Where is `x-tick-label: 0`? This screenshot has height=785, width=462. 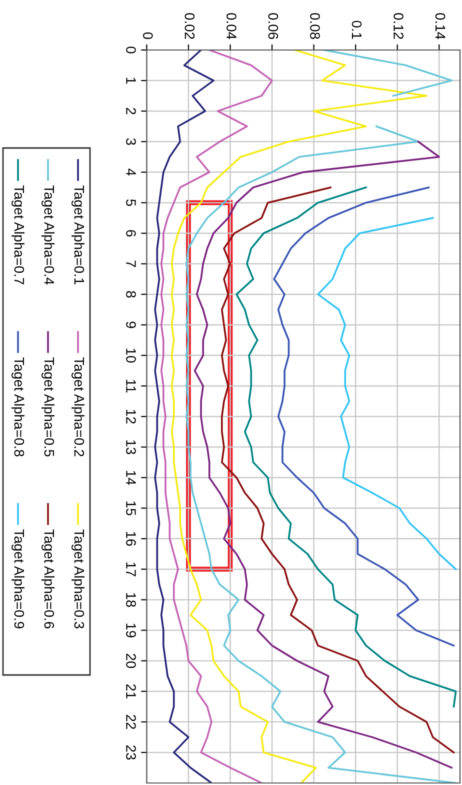
x-tick-label: 0 is located at coordinates (147, 36).